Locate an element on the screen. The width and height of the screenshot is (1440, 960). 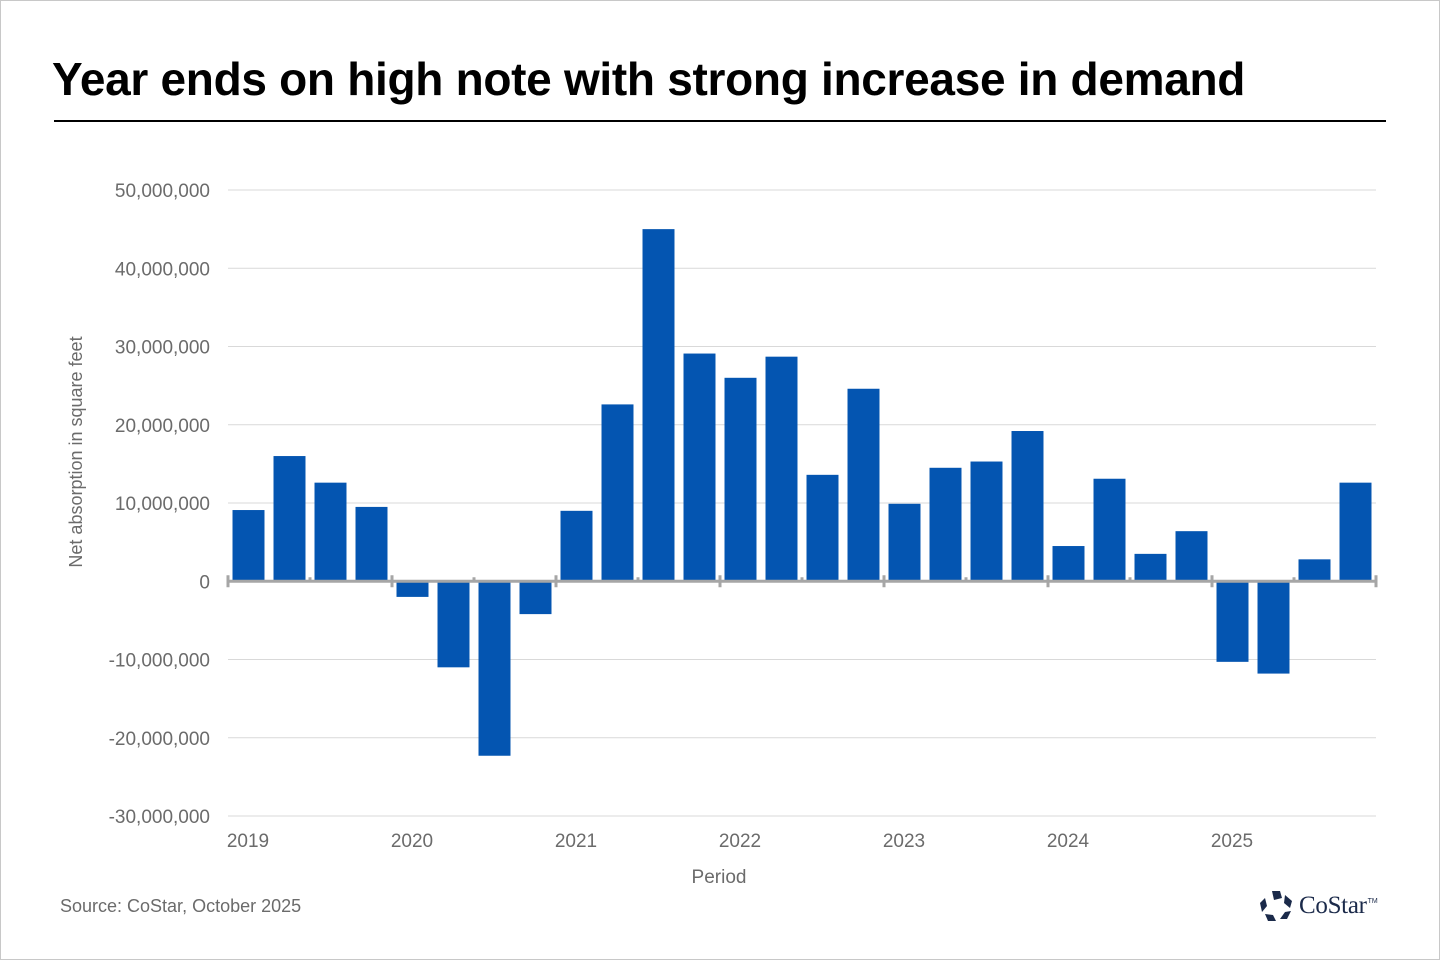
source-note: Source: CoStar, October 2025 is located at coordinates (181, 906).